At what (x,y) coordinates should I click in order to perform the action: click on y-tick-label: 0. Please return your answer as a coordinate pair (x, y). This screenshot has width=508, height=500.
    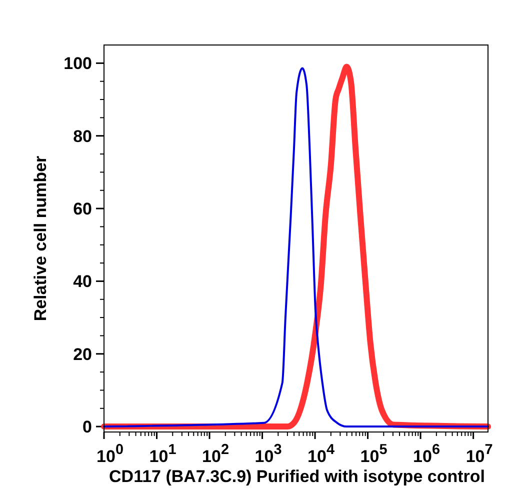
    Looking at the image, I should click on (87, 427).